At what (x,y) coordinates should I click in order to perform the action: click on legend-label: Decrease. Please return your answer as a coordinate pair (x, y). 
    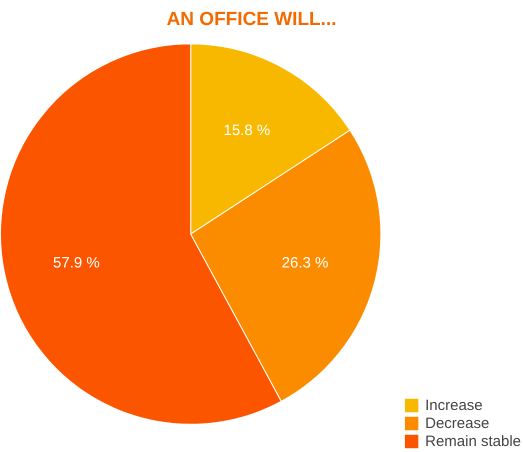
    Looking at the image, I should click on (457, 423).